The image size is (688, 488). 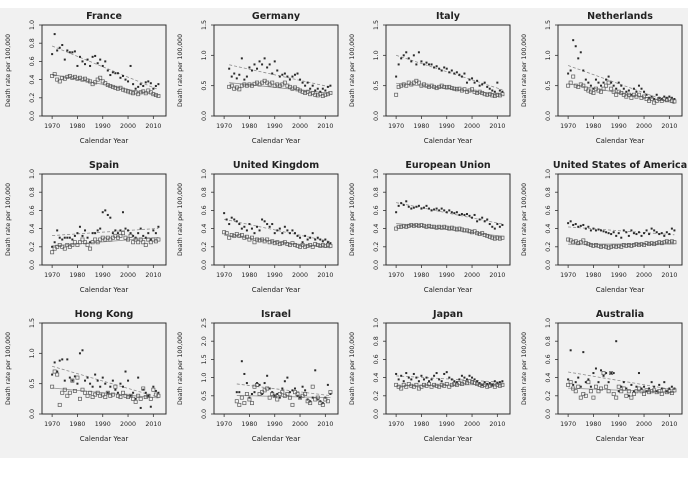 What do you see at coordinates (224, 126) in the screenshot?
I see `x-tick-label: 1970` at bounding box center [224, 126].